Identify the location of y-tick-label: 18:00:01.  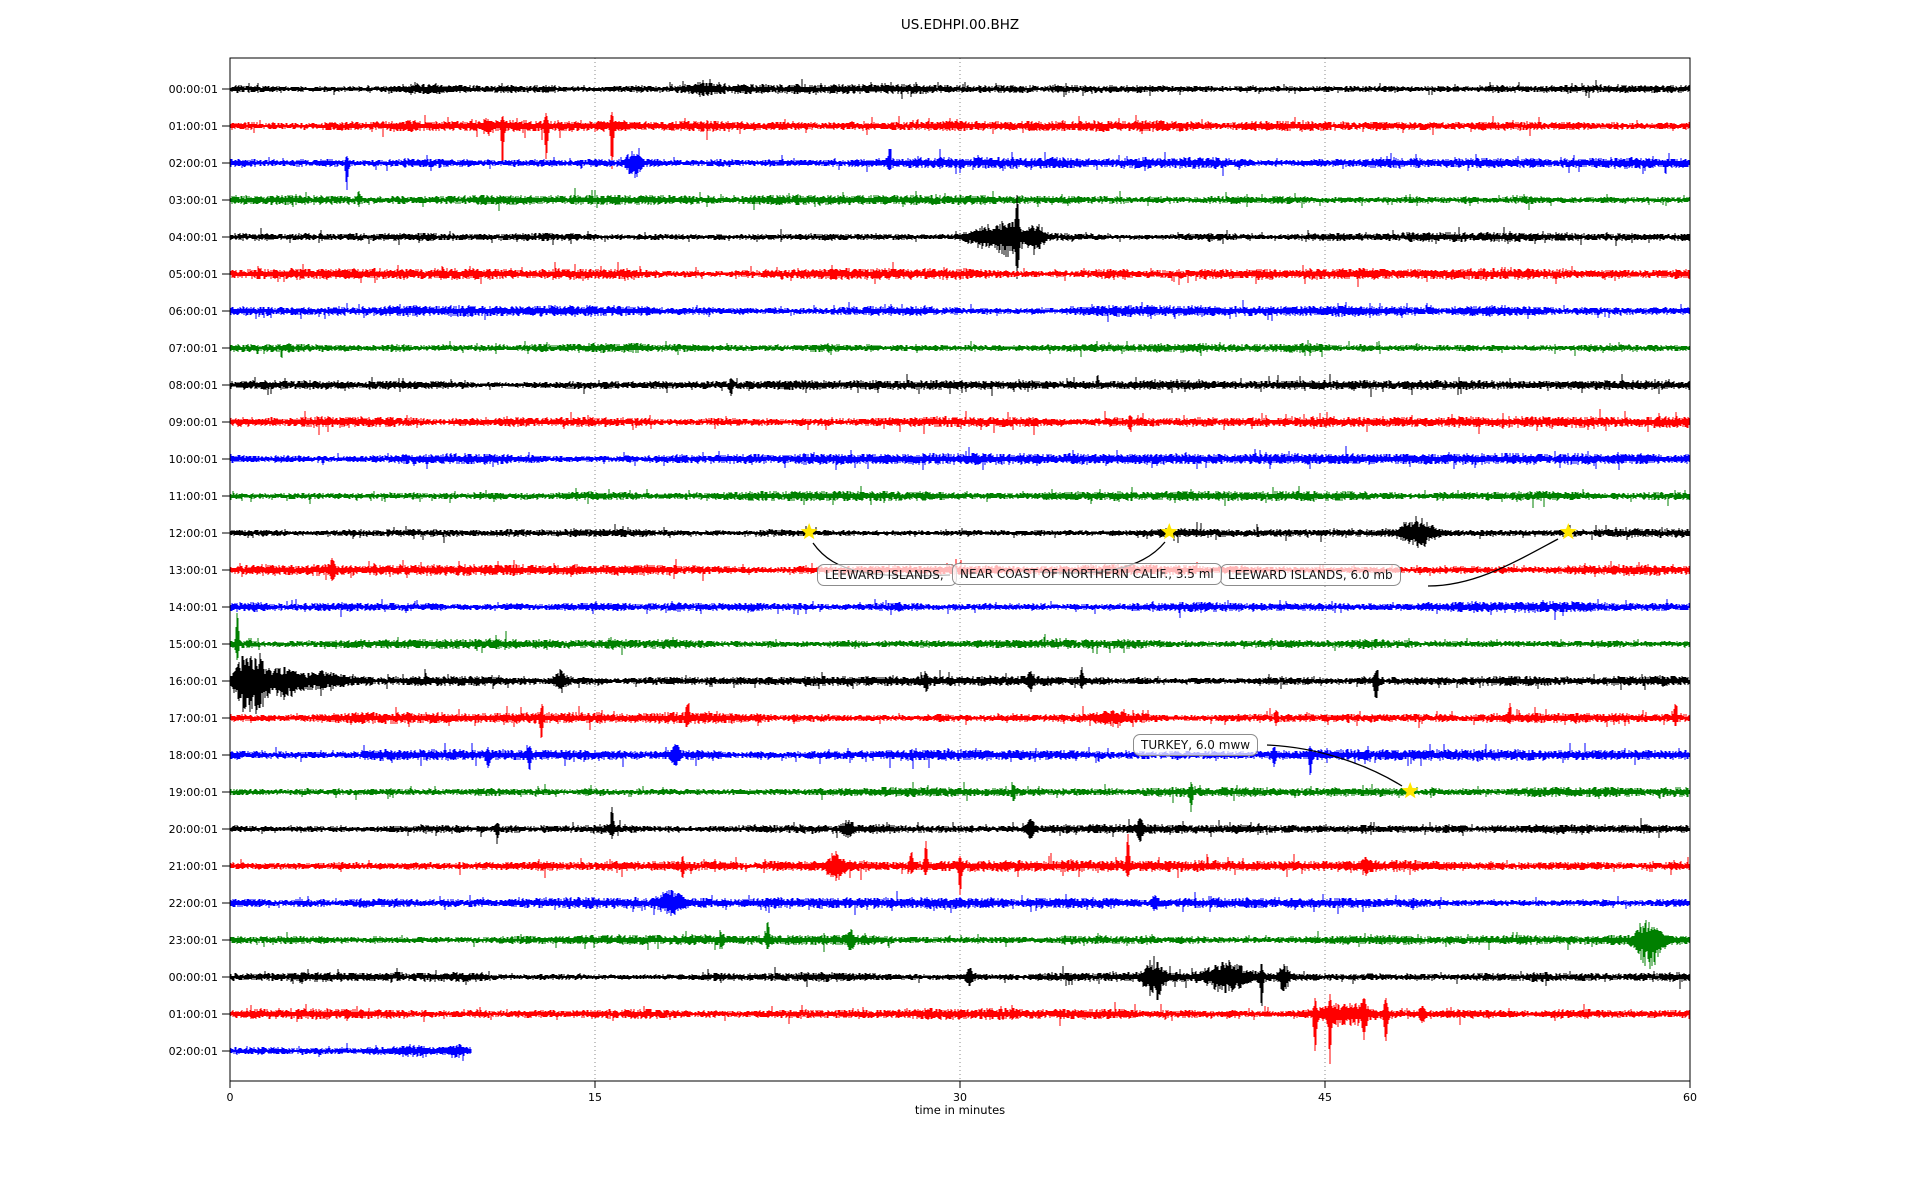
(193, 755).